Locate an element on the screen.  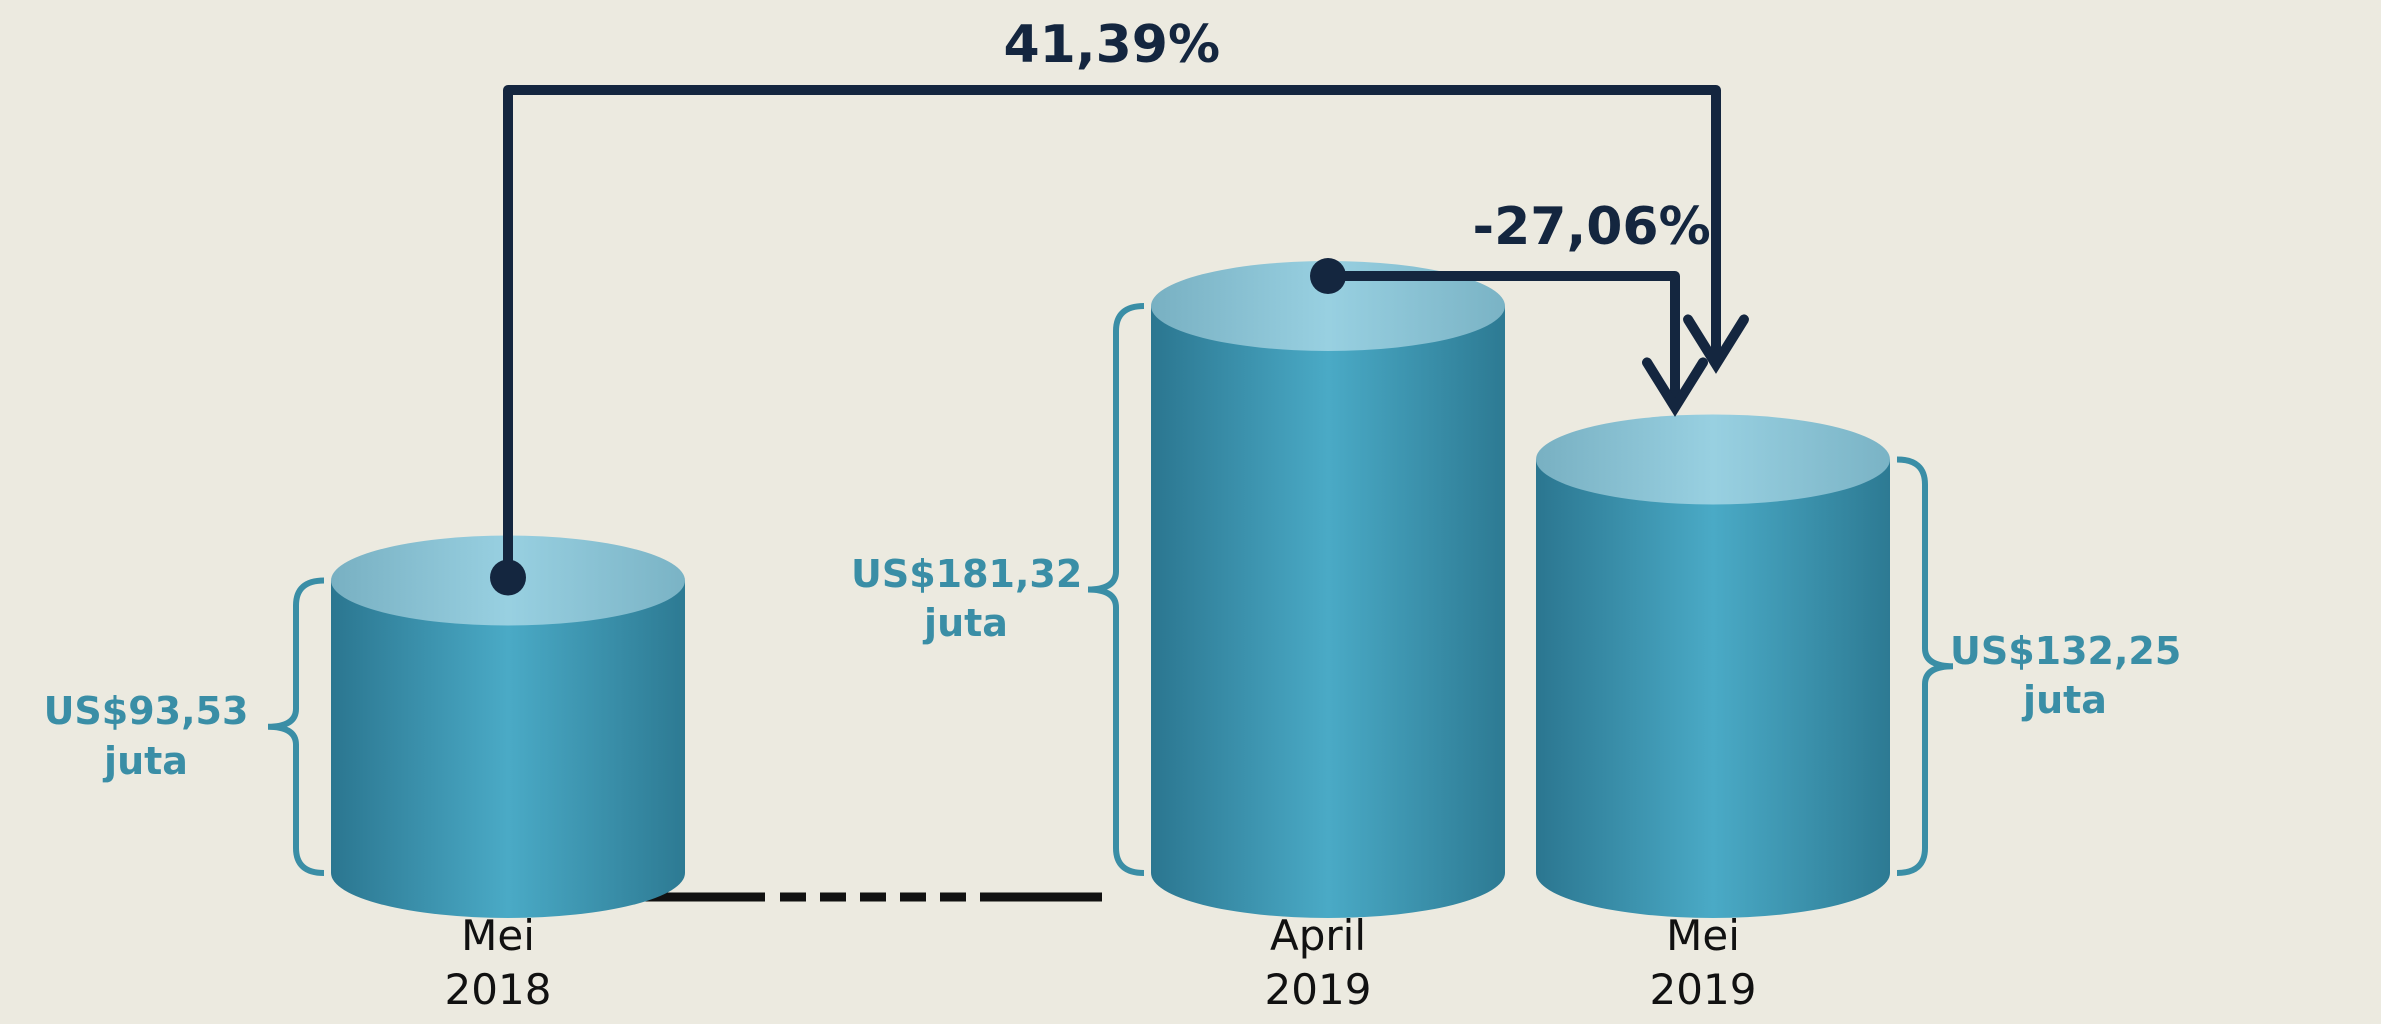
value-label: US$181,32 juta is located at coordinates (967, 599).